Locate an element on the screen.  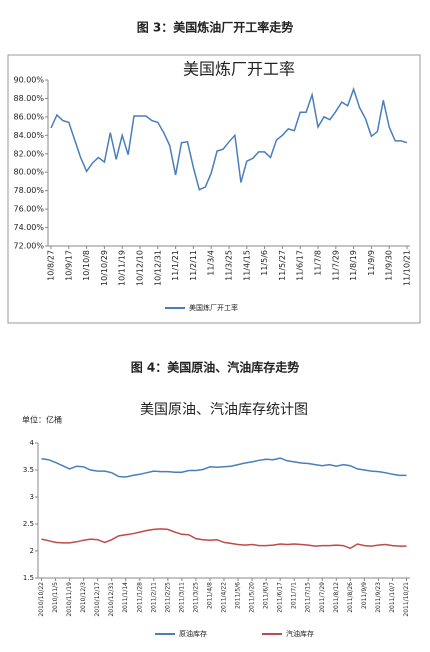
x-tick-label: 2010/12/3 is located at coordinates (83, 597).